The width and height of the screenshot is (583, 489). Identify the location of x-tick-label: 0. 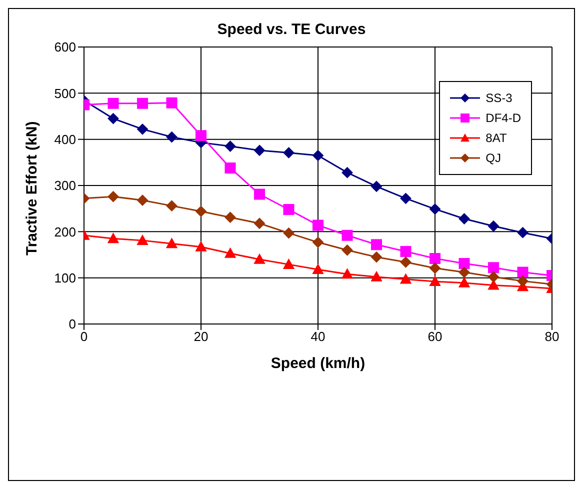
(84, 336).